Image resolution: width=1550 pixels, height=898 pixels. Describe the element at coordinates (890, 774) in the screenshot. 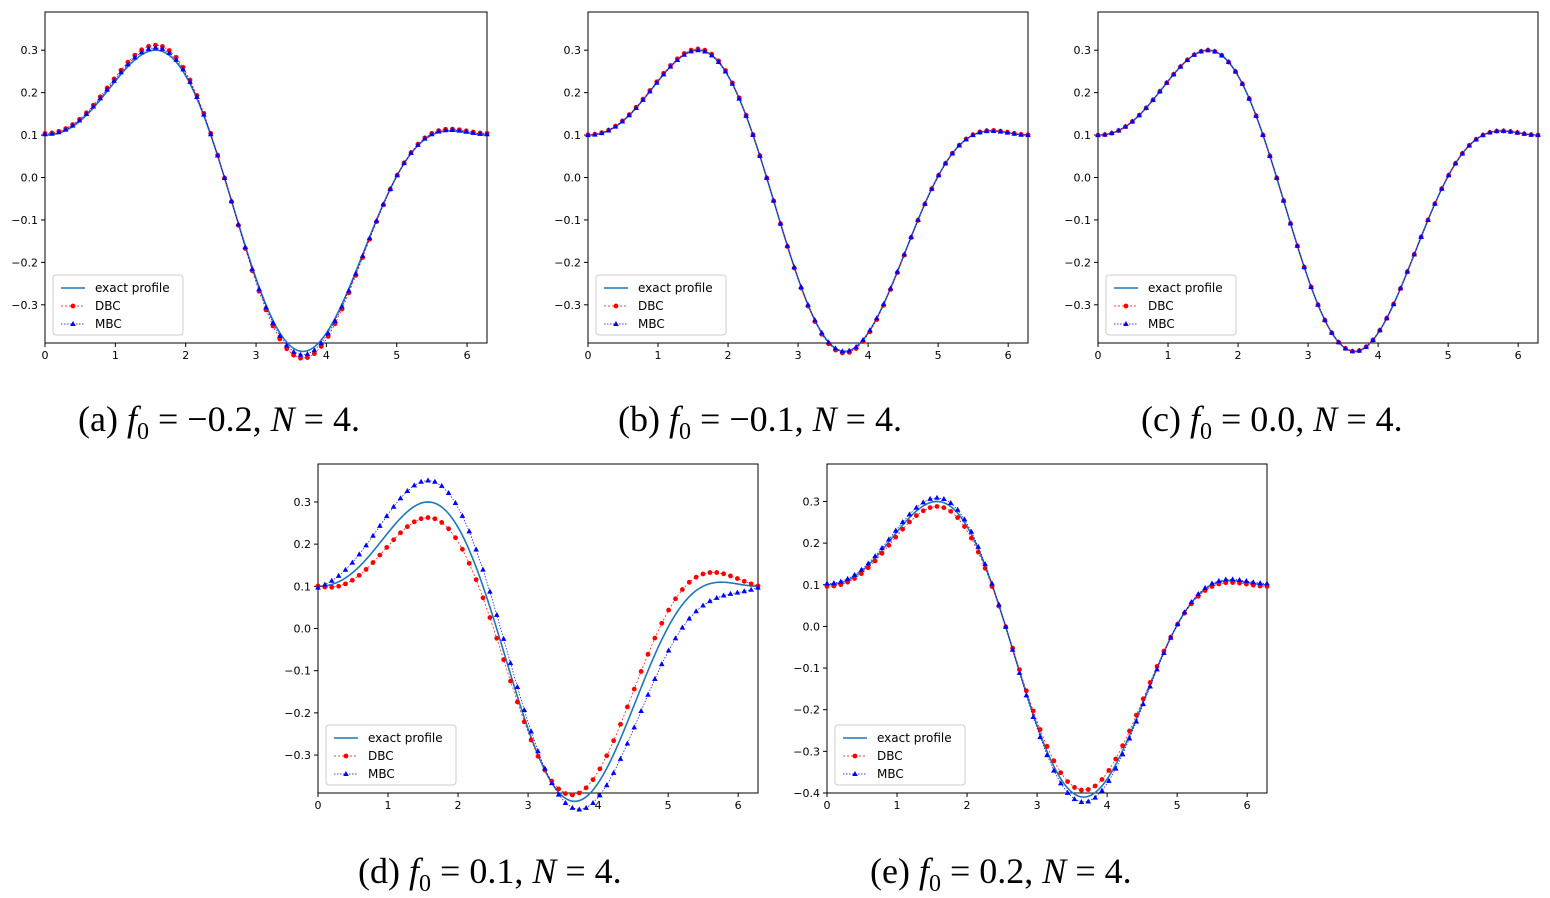

I see `legend-label: MBC` at that location.